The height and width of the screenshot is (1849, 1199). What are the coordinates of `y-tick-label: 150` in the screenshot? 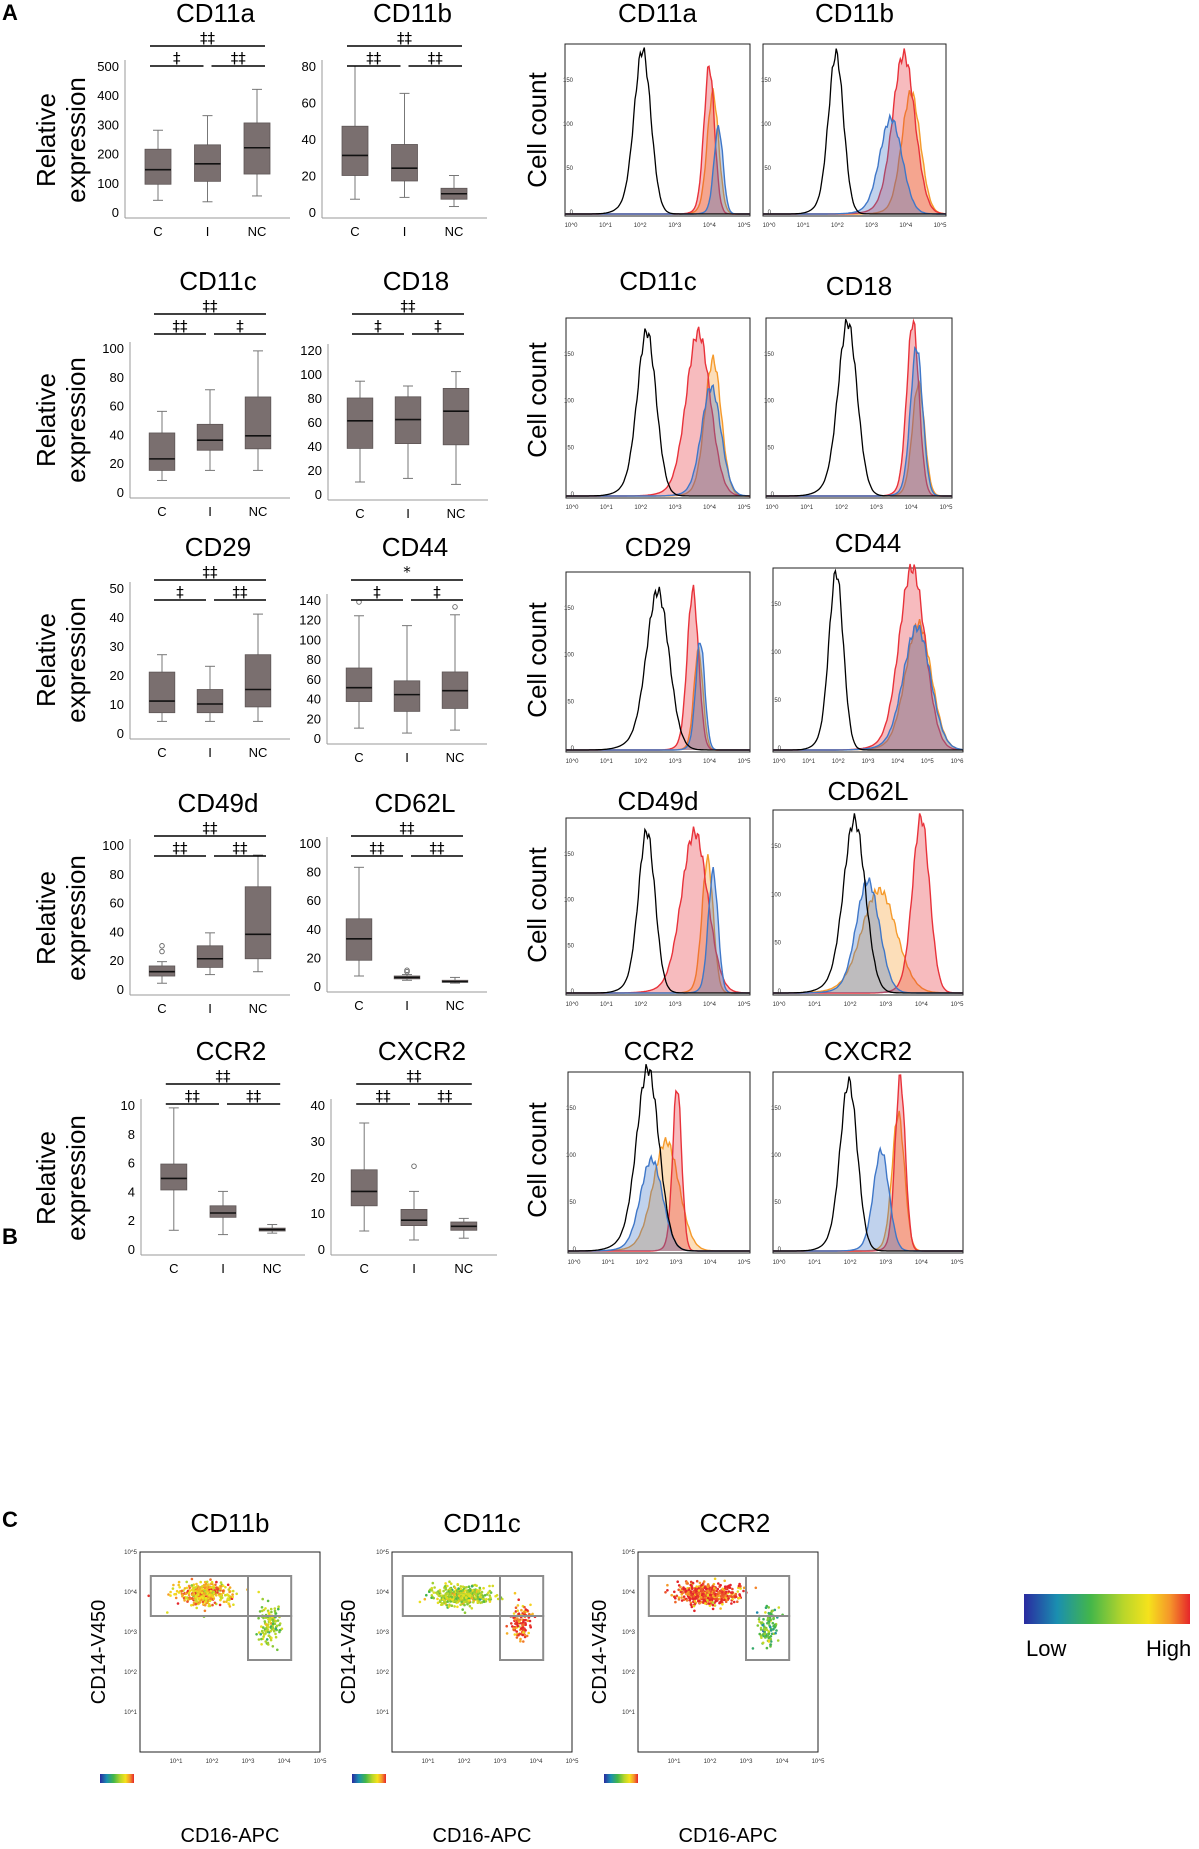 It's located at (776, 1109).